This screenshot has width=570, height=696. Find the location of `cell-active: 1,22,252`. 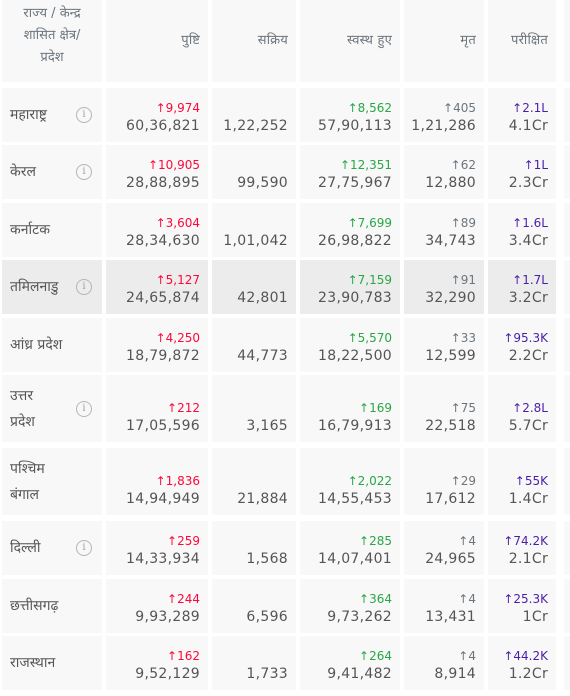

cell-active: 1,22,252 is located at coordinates (254, 115).